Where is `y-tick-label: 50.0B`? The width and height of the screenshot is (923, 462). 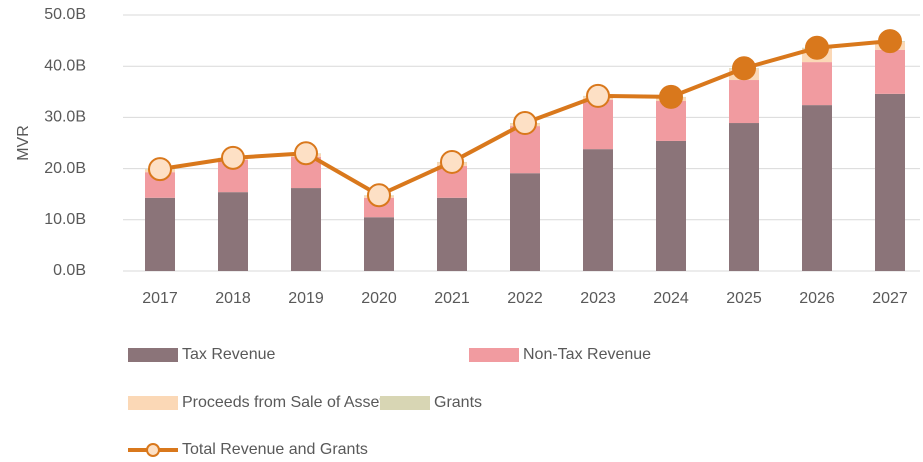
y-tick-label: 50.0B is located at coordinates (65, 14).